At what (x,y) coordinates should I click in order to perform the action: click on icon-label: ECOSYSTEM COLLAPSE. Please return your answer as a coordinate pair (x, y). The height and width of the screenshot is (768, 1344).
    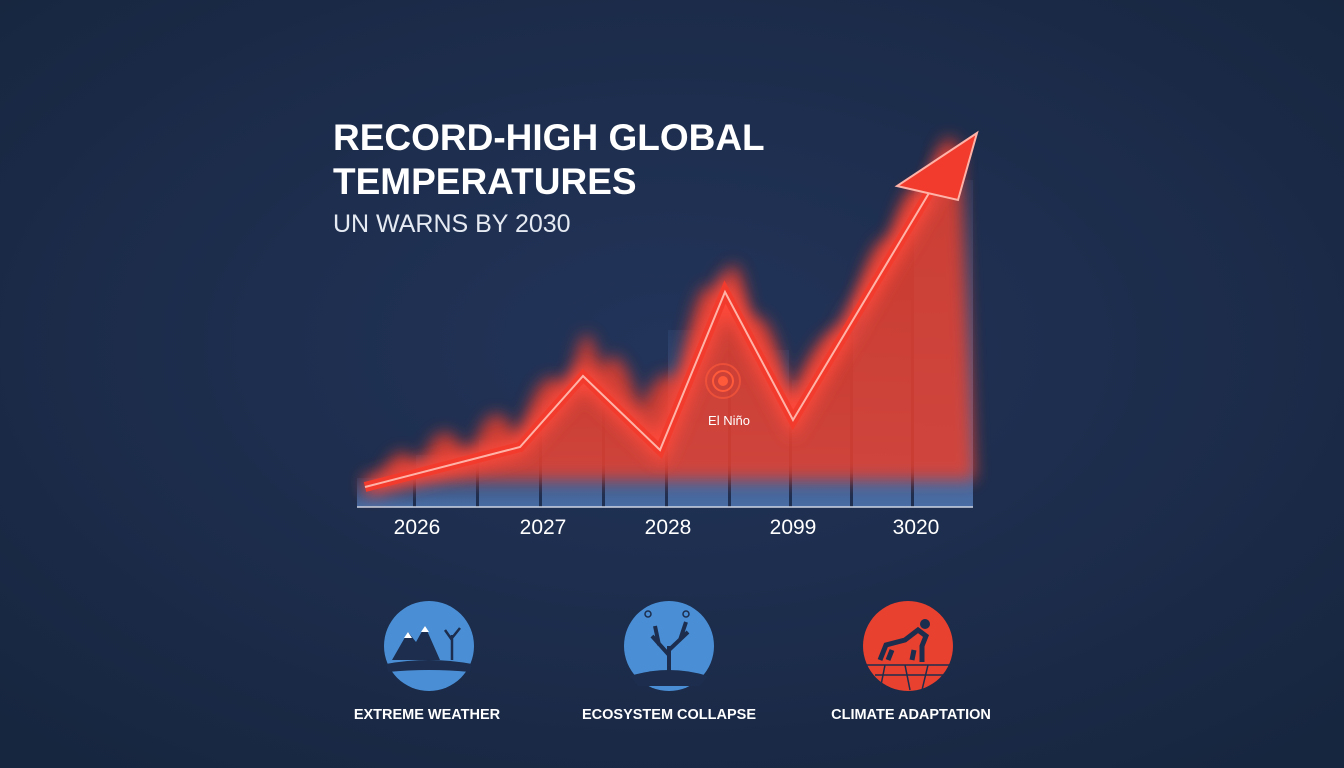
    Looking at the image, I should click on (669, 715).